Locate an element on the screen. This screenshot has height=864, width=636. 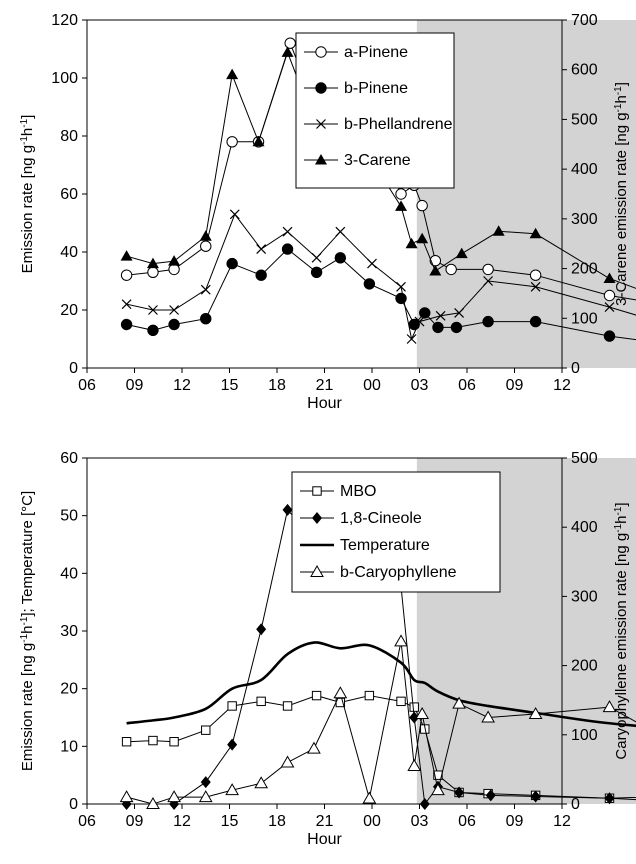
y2-tick-label: 600 is located at coordinates (584, 70).